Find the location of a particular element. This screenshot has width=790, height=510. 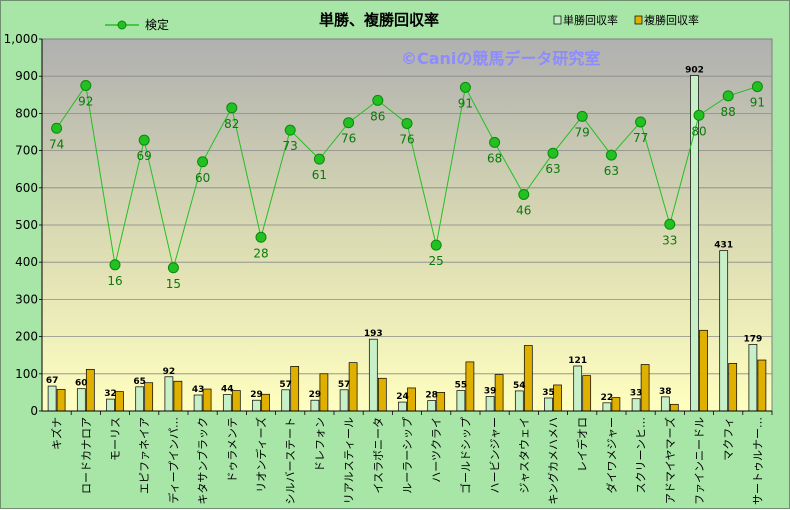

y-tick-label: 0 is located at coordinates (34, 411).